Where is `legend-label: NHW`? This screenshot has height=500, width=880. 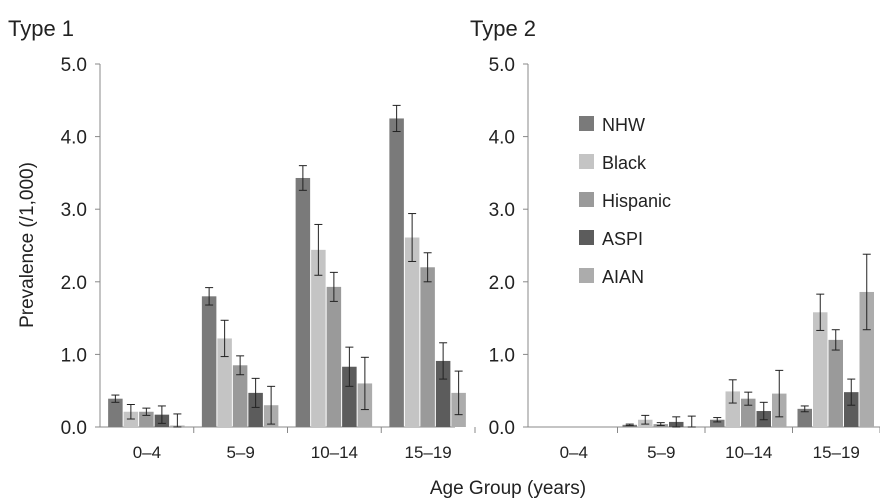 legend-label: NHW is located at coordinates (623, 125).